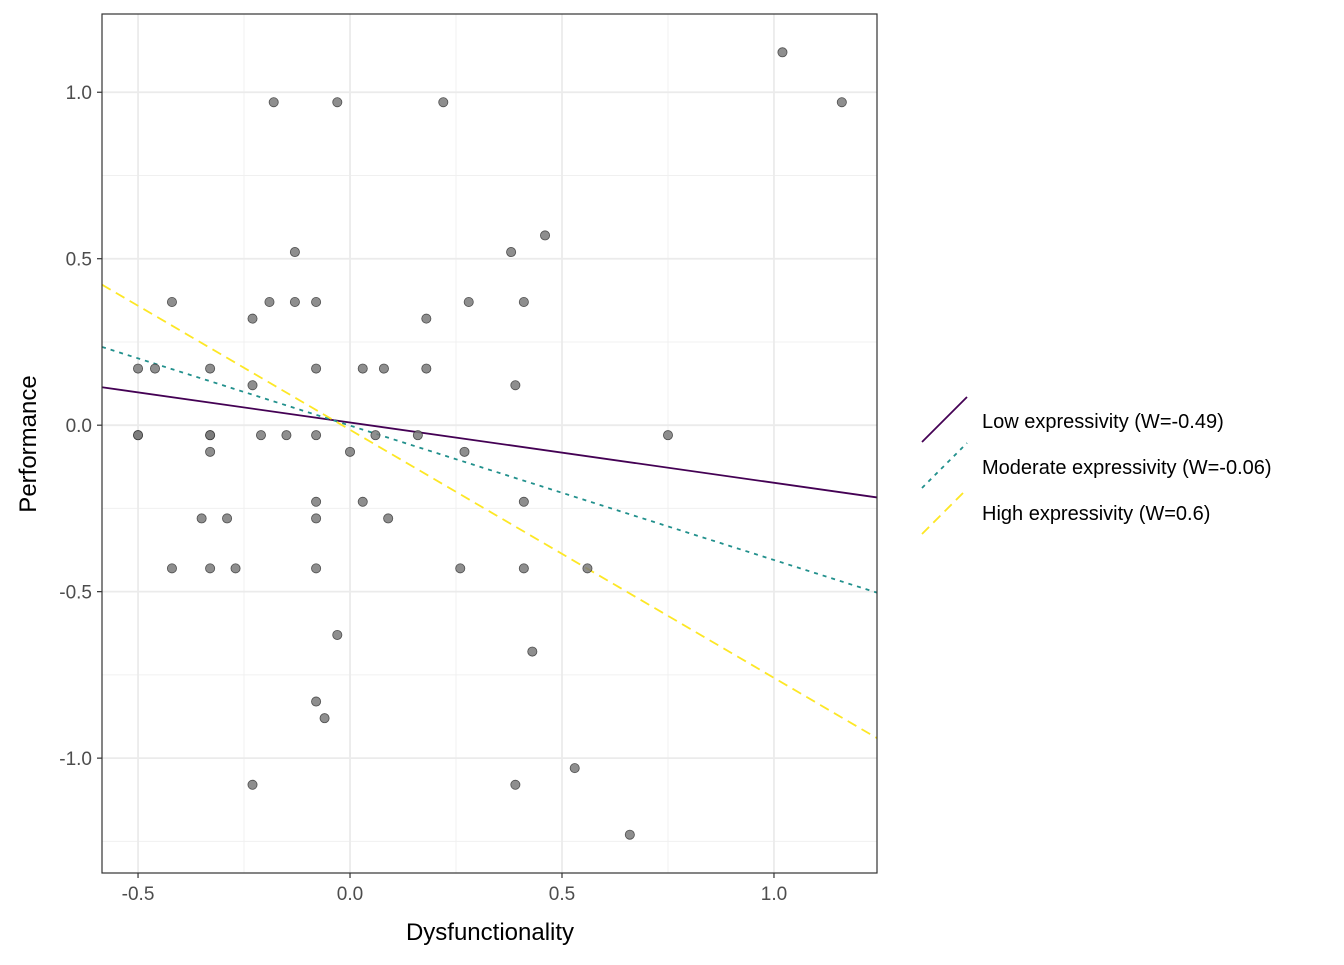 This screenshot has height=965, width=1344. Describe the element at coordinates (79, 93) in the screenshot. I see `y-tick-label: 1.0` at that location.